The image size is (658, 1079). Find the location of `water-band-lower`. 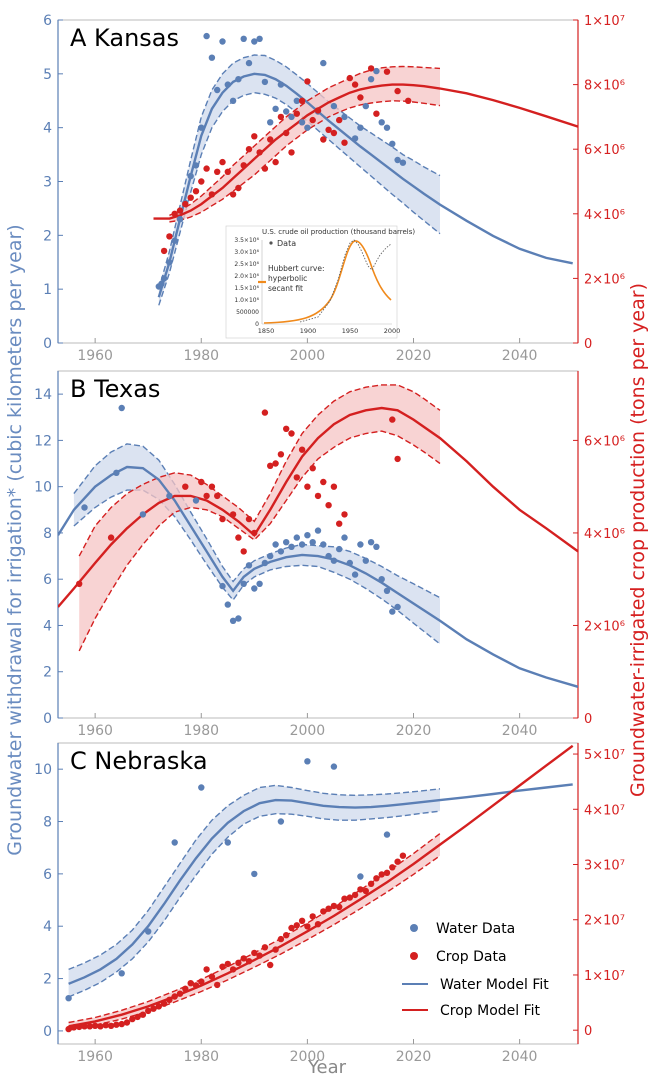

water-band-lower is located at coordinates (254, 904).